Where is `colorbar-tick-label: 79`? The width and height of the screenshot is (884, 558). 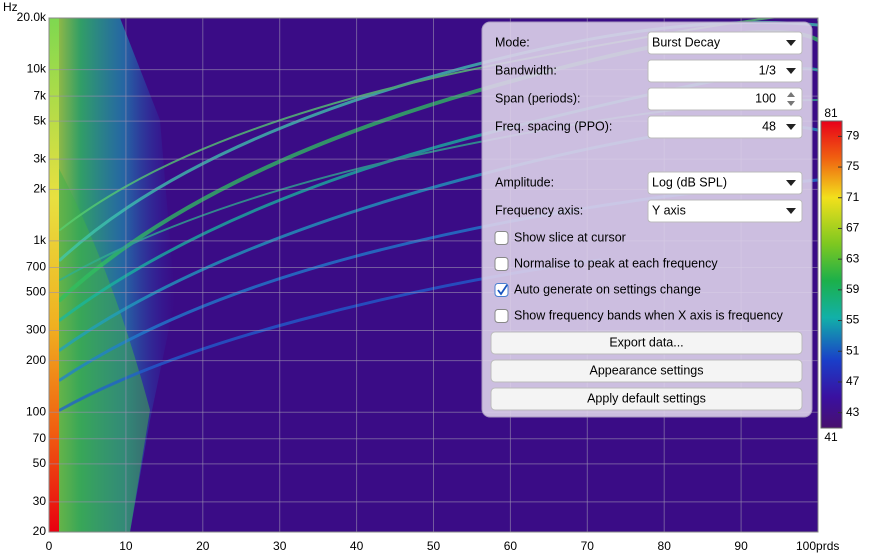 colorbar-tick-label: 79 is located at coordinates (853, 136).